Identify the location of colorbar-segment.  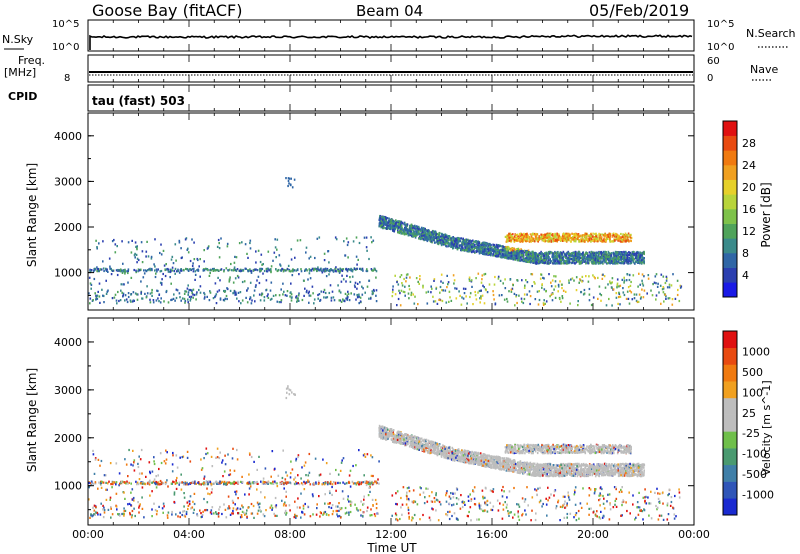
(730, 246).